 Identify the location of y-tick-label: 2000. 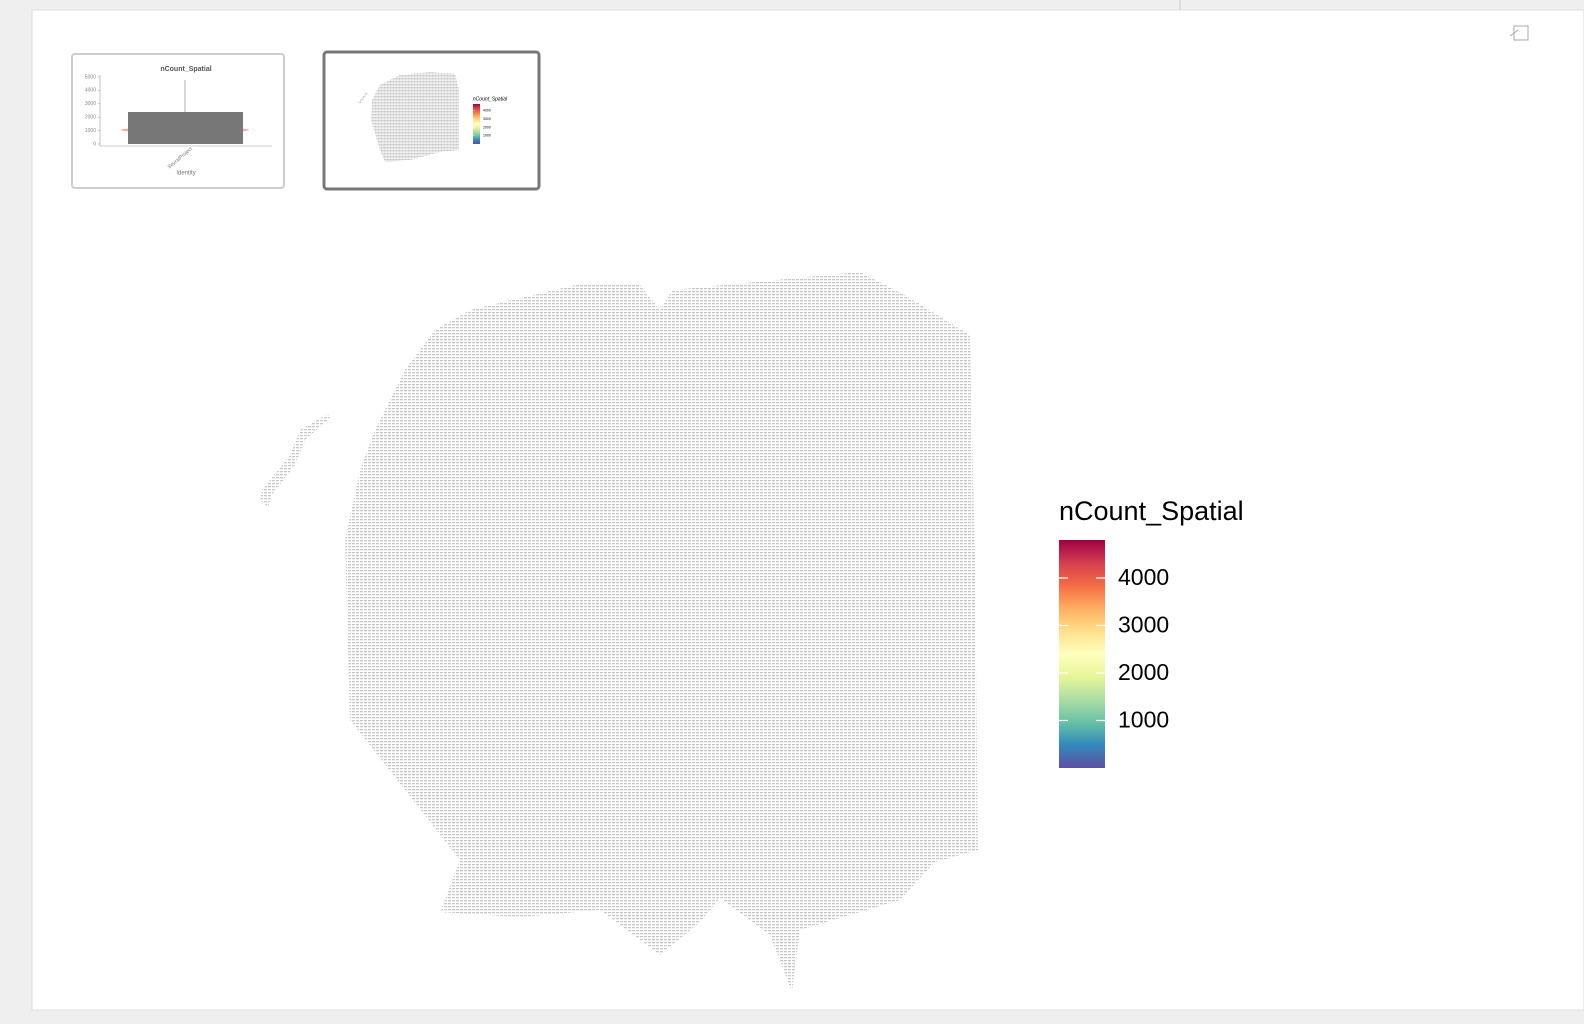
(90, 118).